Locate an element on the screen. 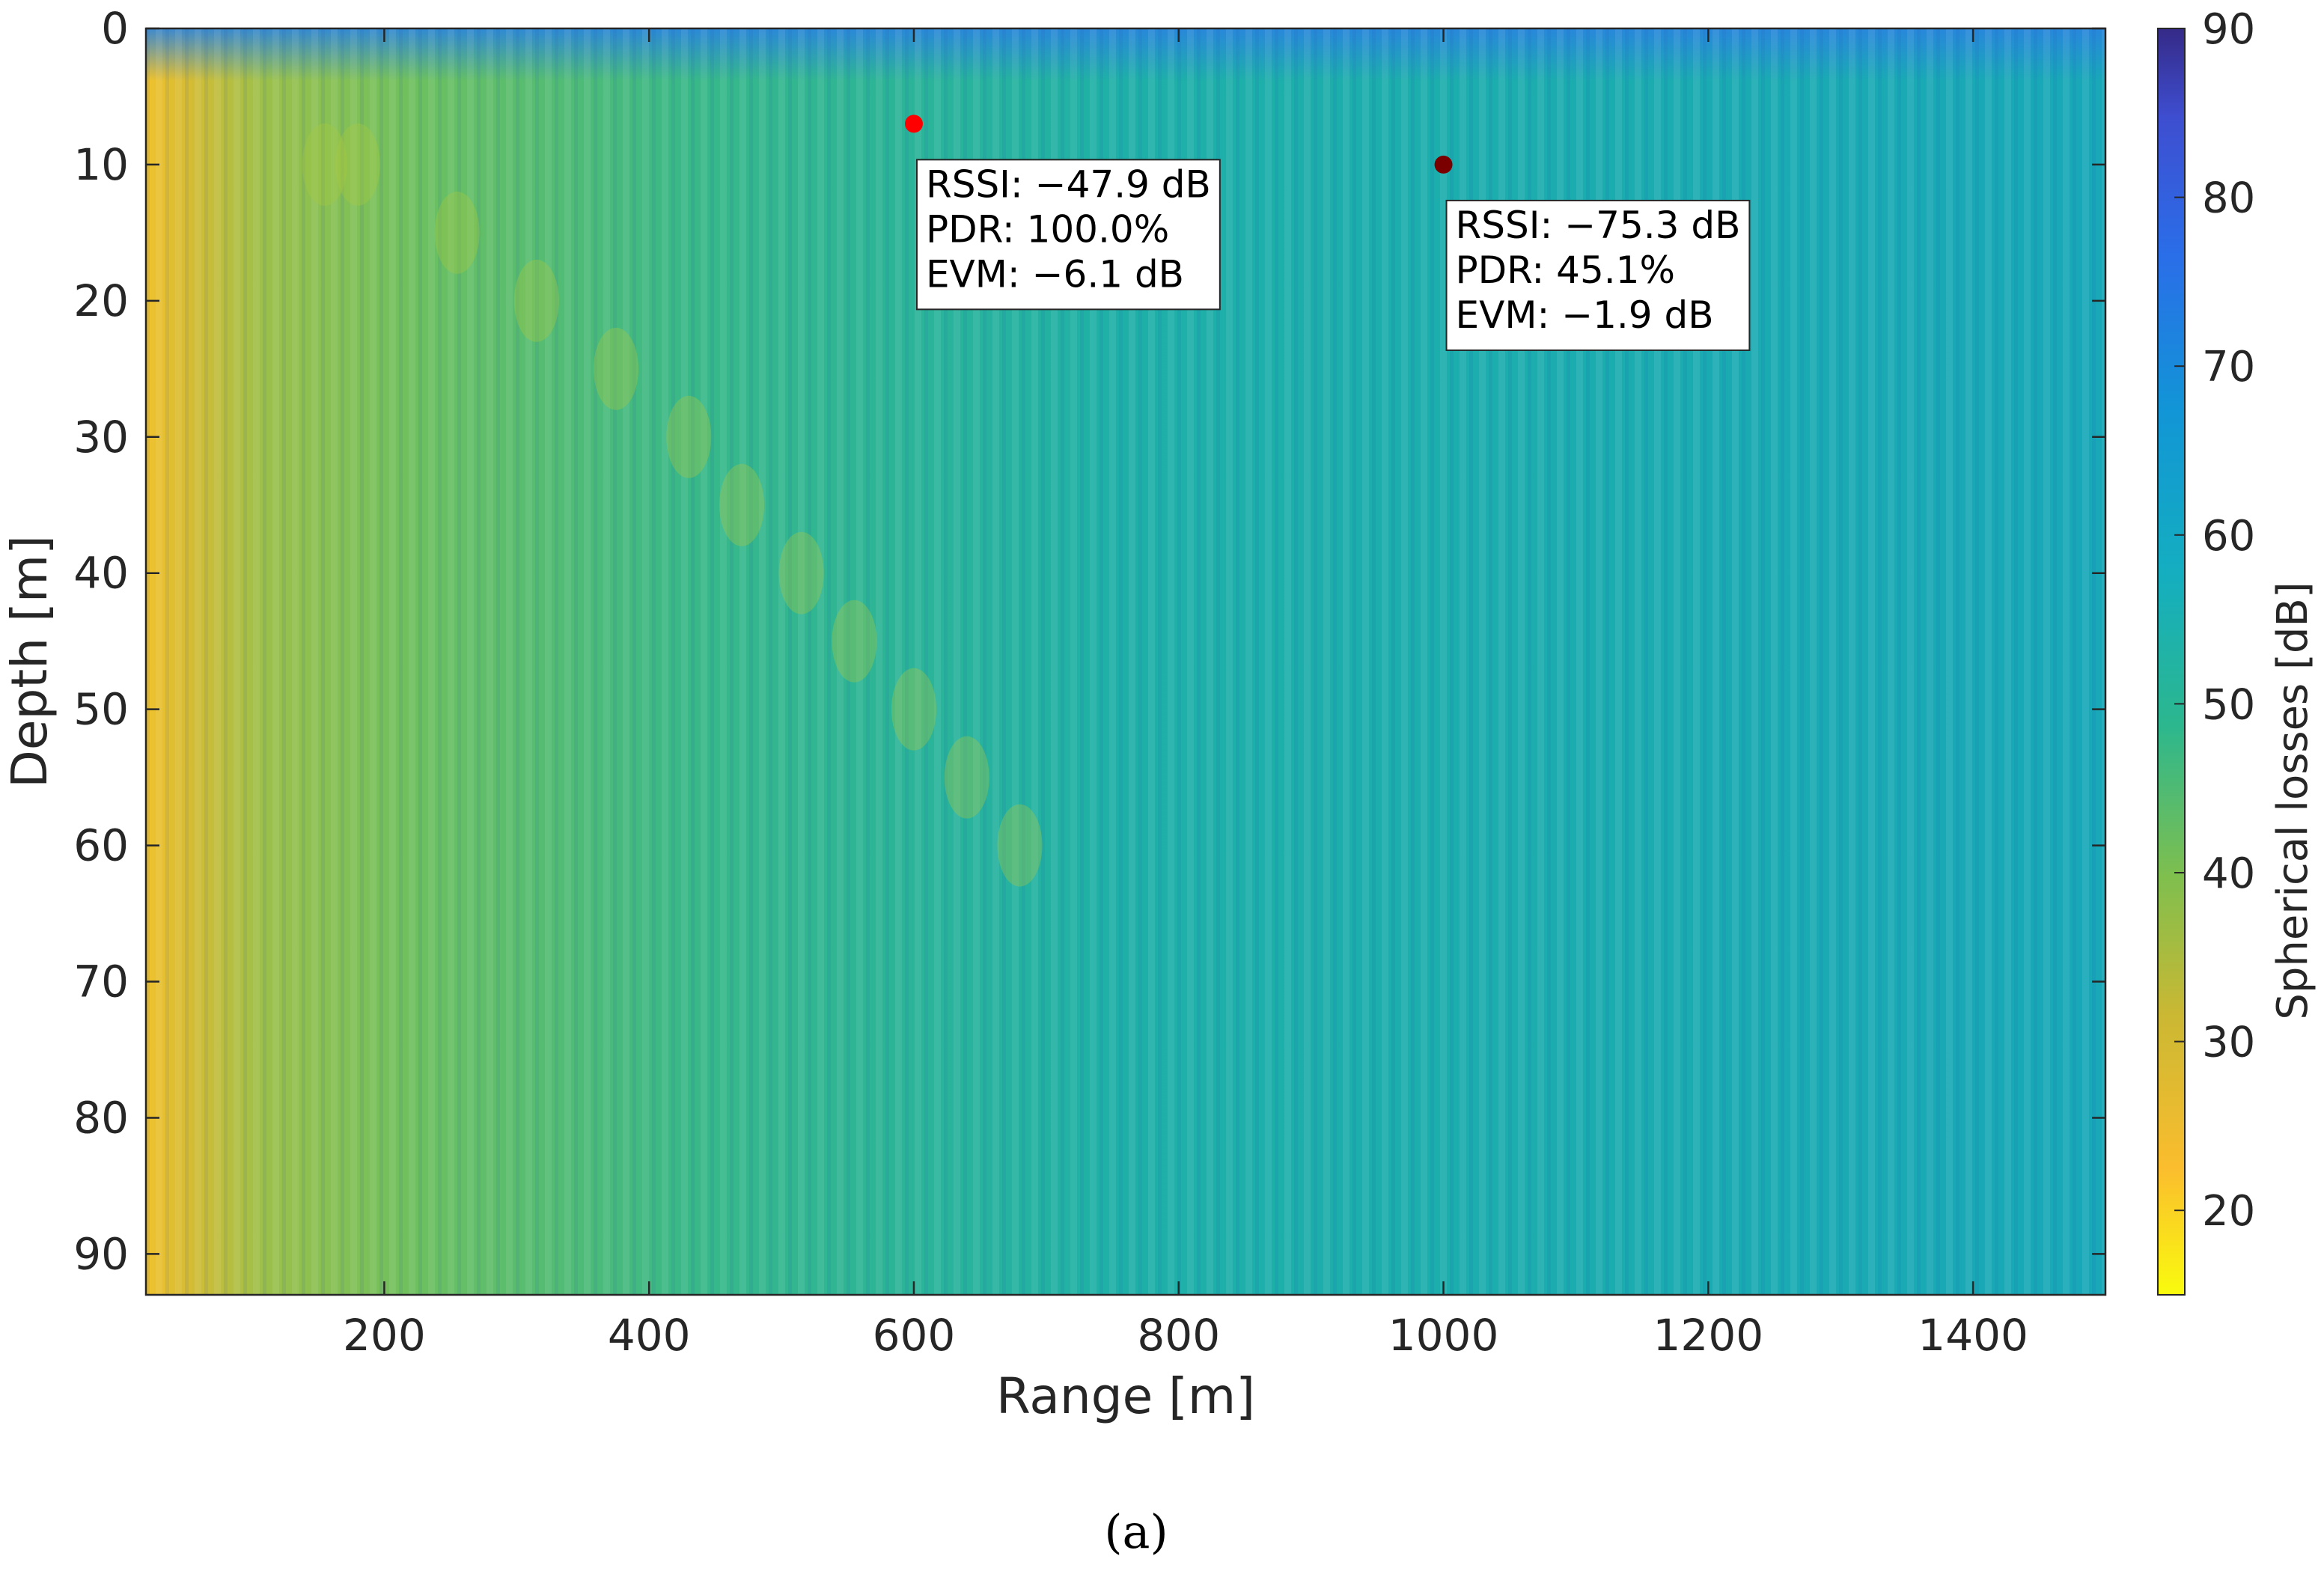  x-tick-label: 800 is located at coordinates (1179, 1335).